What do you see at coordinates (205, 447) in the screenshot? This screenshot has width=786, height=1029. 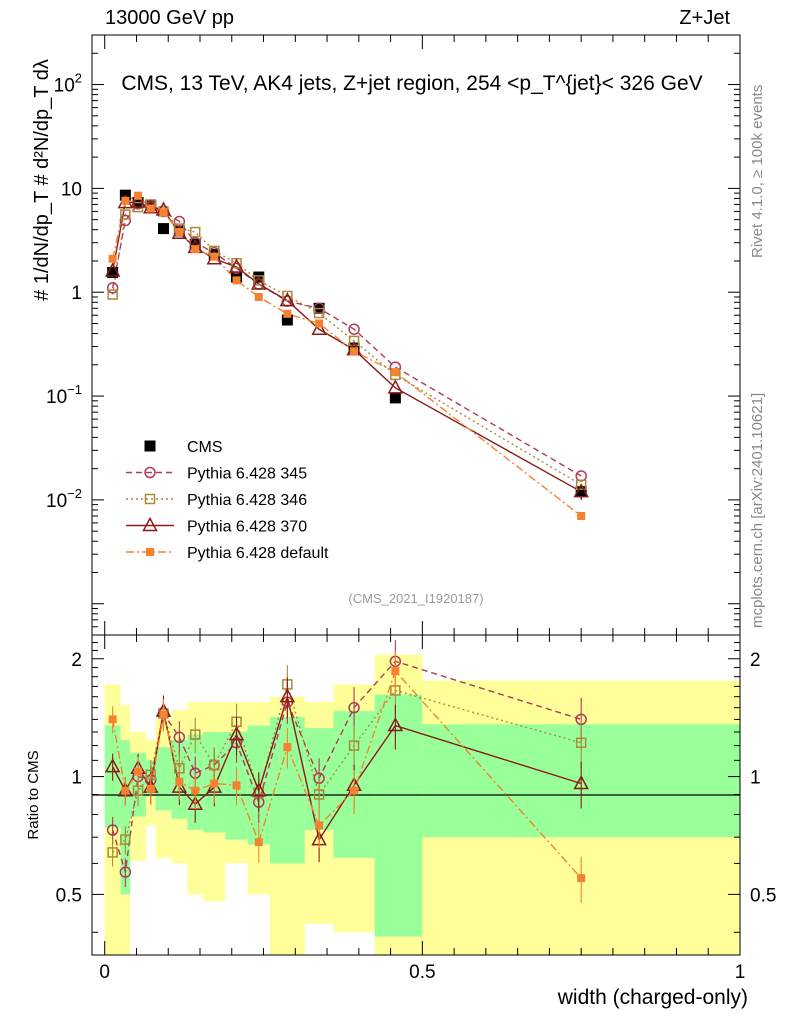 I see `legend-label: CMS` at bounding box center [205, 447].